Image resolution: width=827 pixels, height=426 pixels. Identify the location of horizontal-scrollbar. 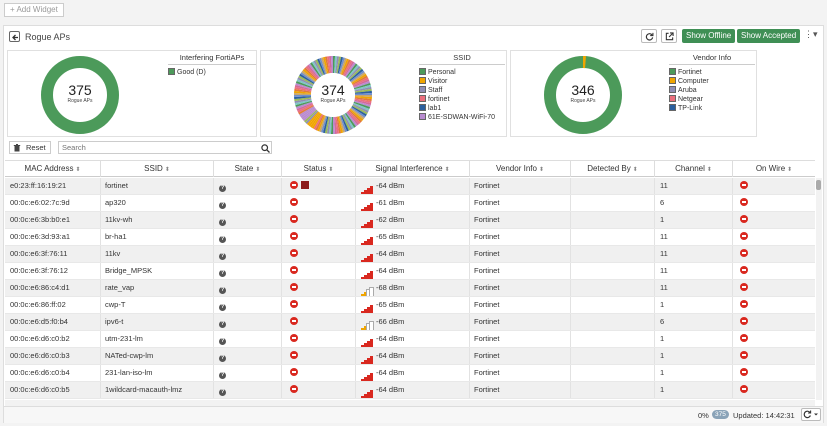
(410, 403).